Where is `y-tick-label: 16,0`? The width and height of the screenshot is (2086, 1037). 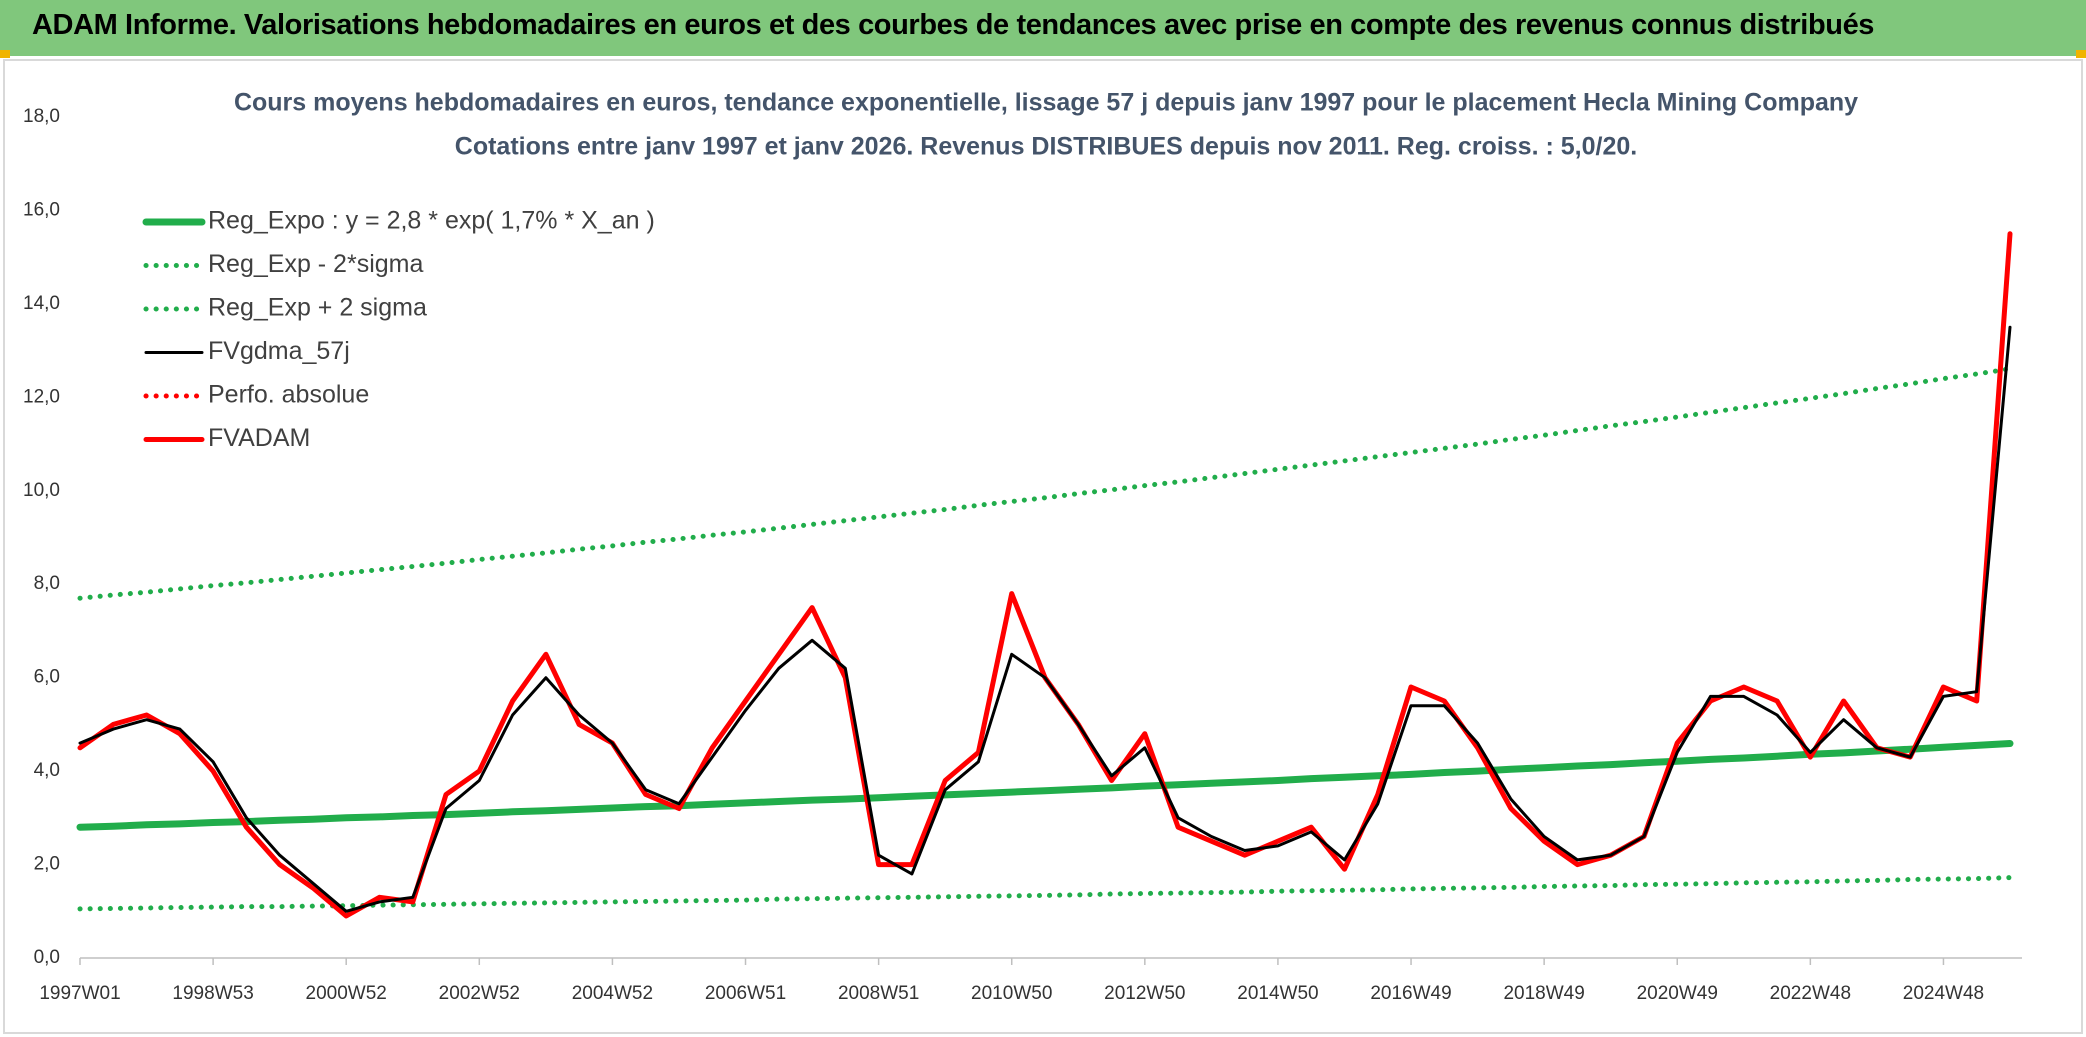 y-tick-label: 16,0 is located at coordinates (41, 209).